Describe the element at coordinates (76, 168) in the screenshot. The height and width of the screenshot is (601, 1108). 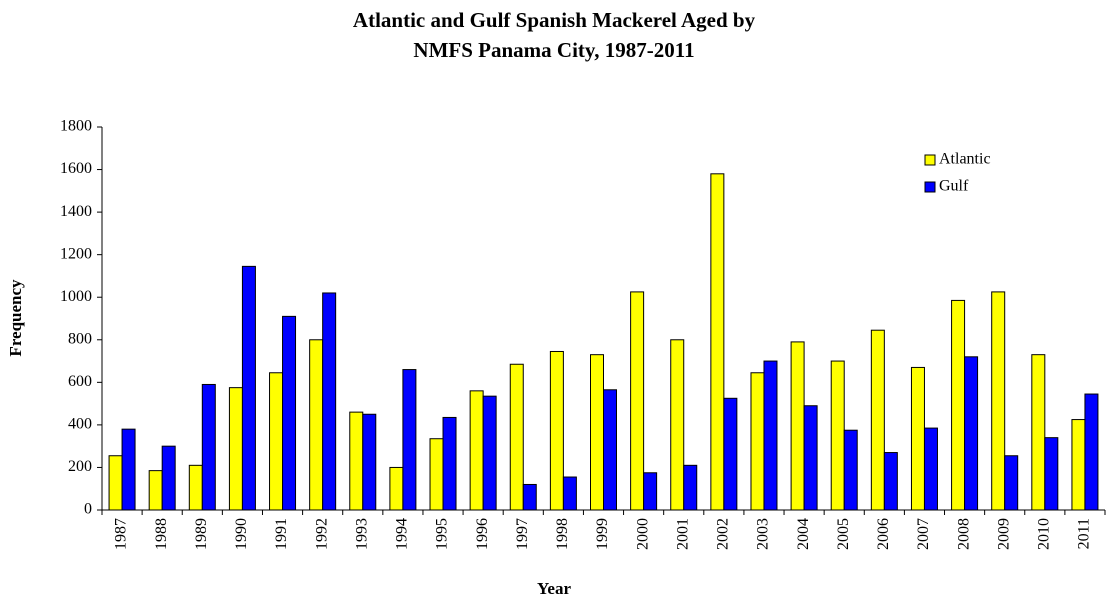
I see `y-tick-label: 1600` at that location.